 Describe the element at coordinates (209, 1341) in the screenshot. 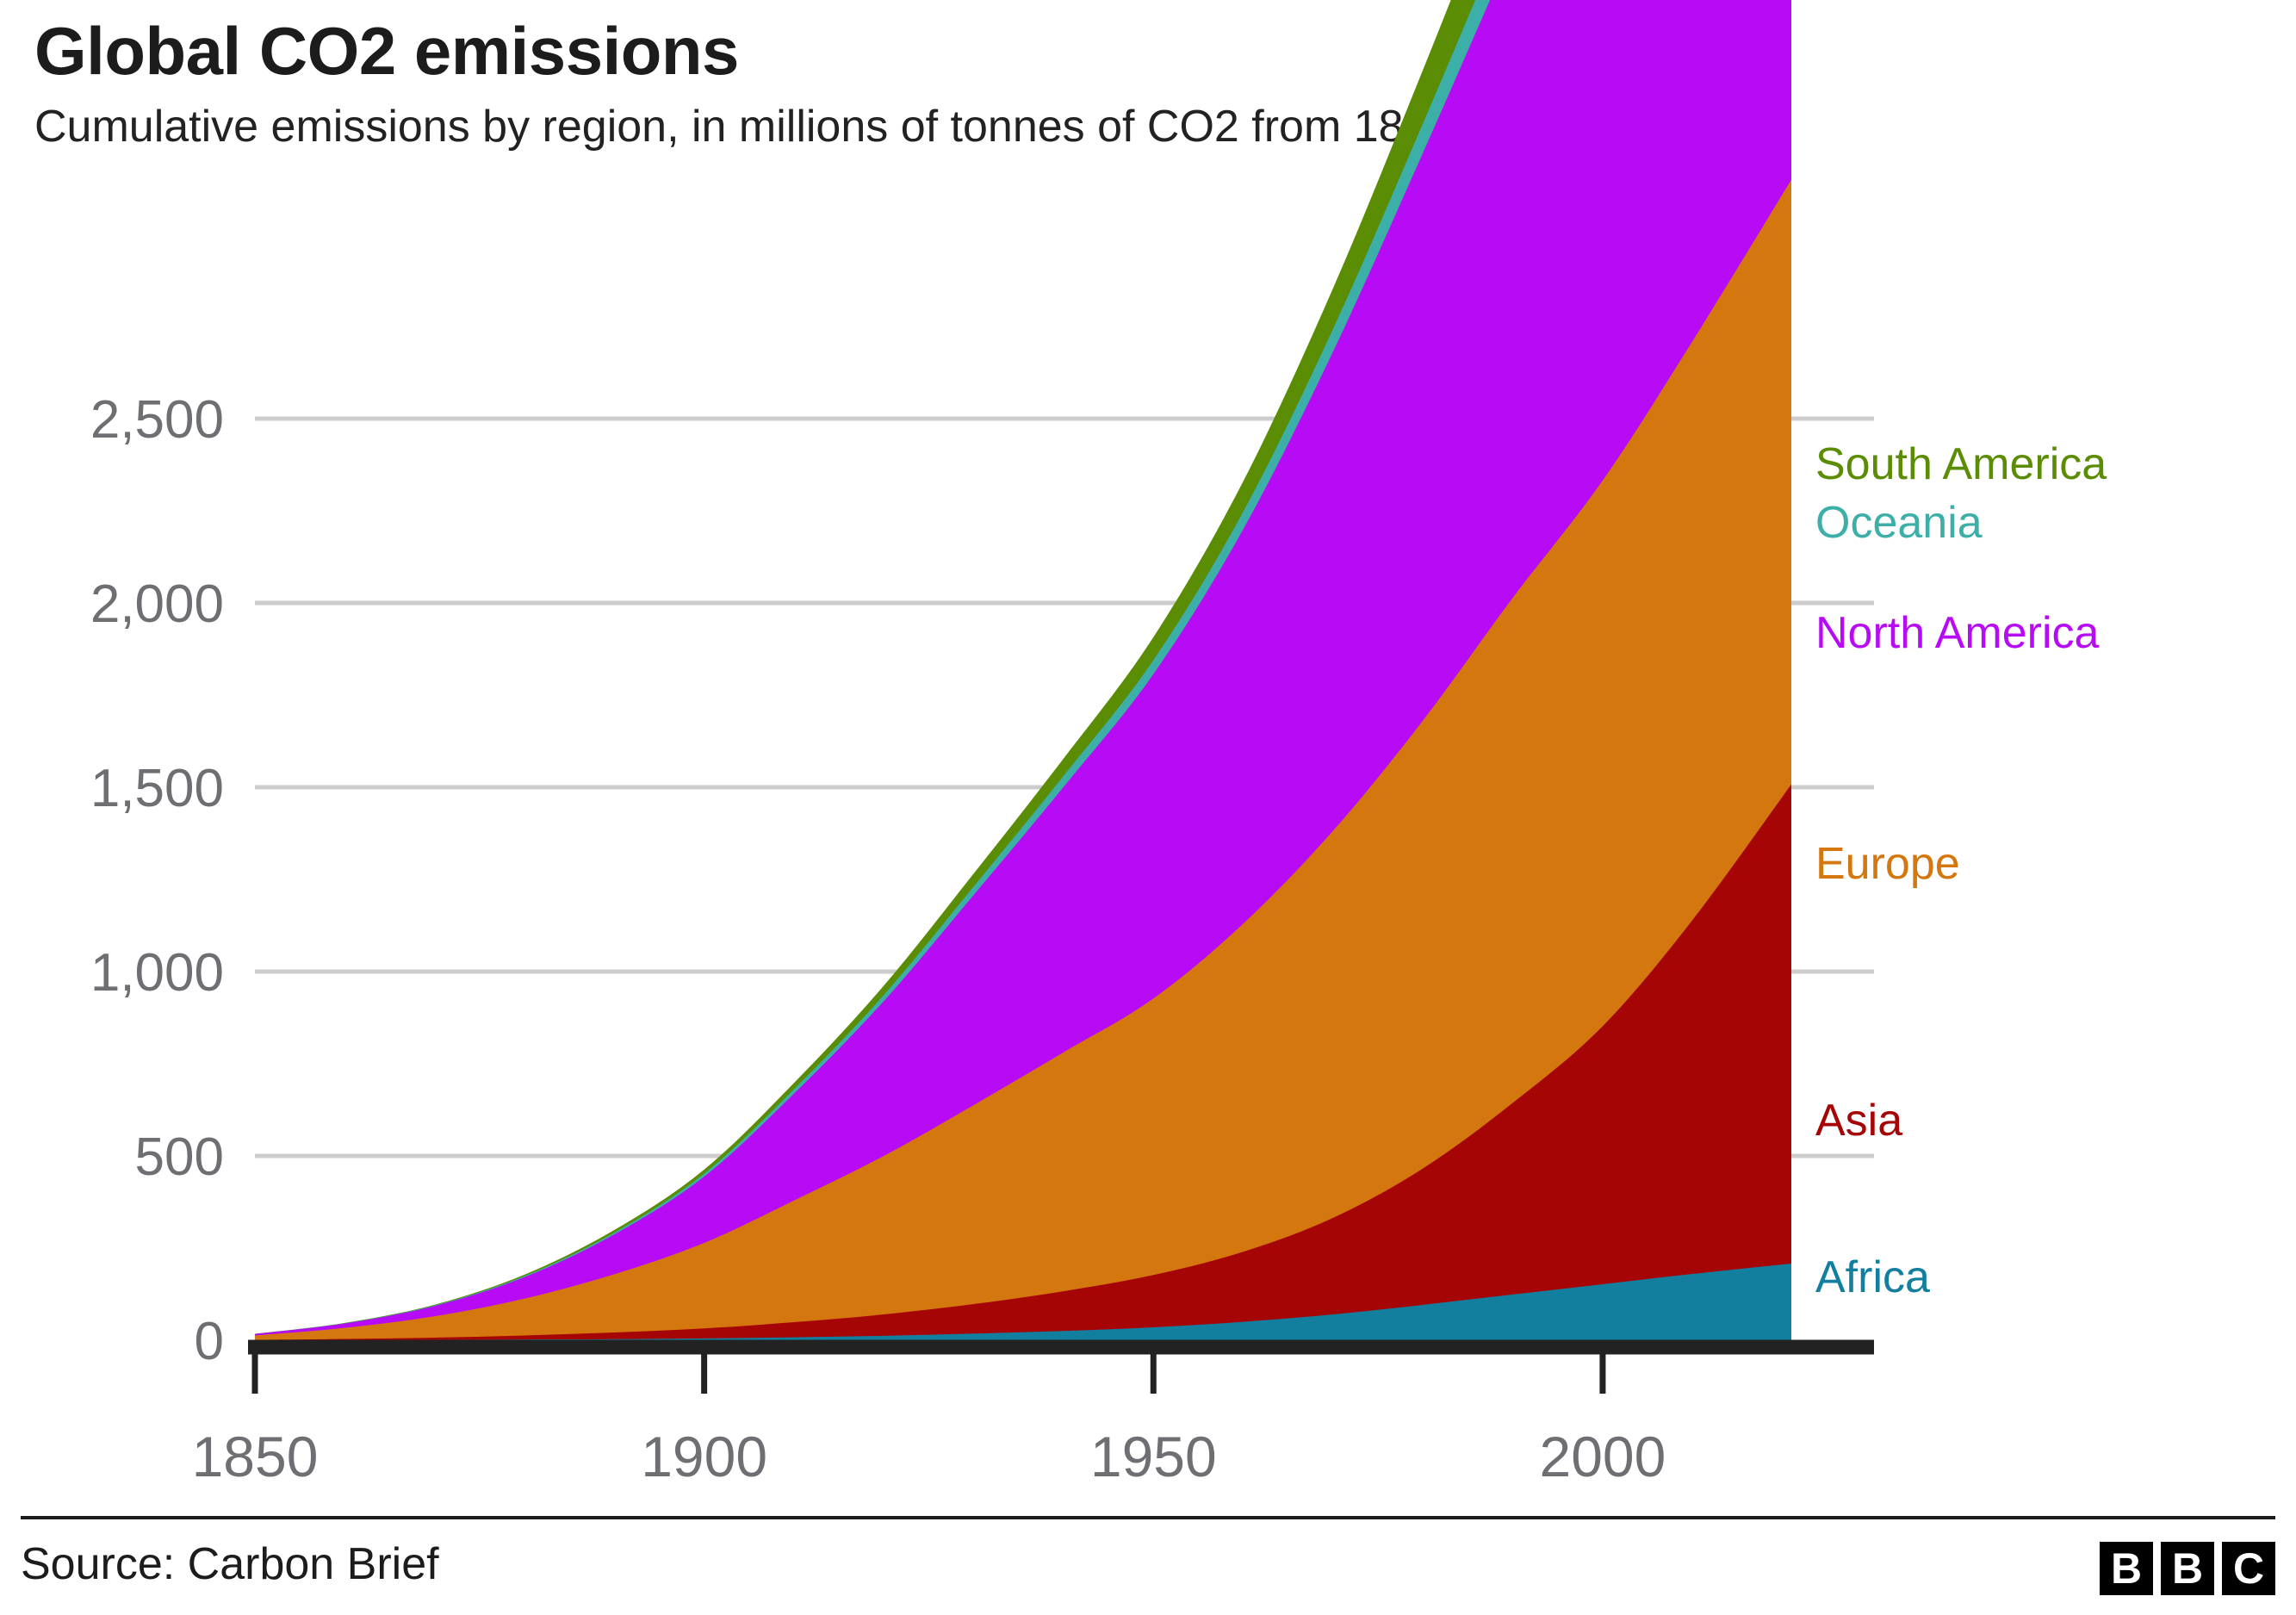

I see `y-axis-tick-label: 0` at that location.